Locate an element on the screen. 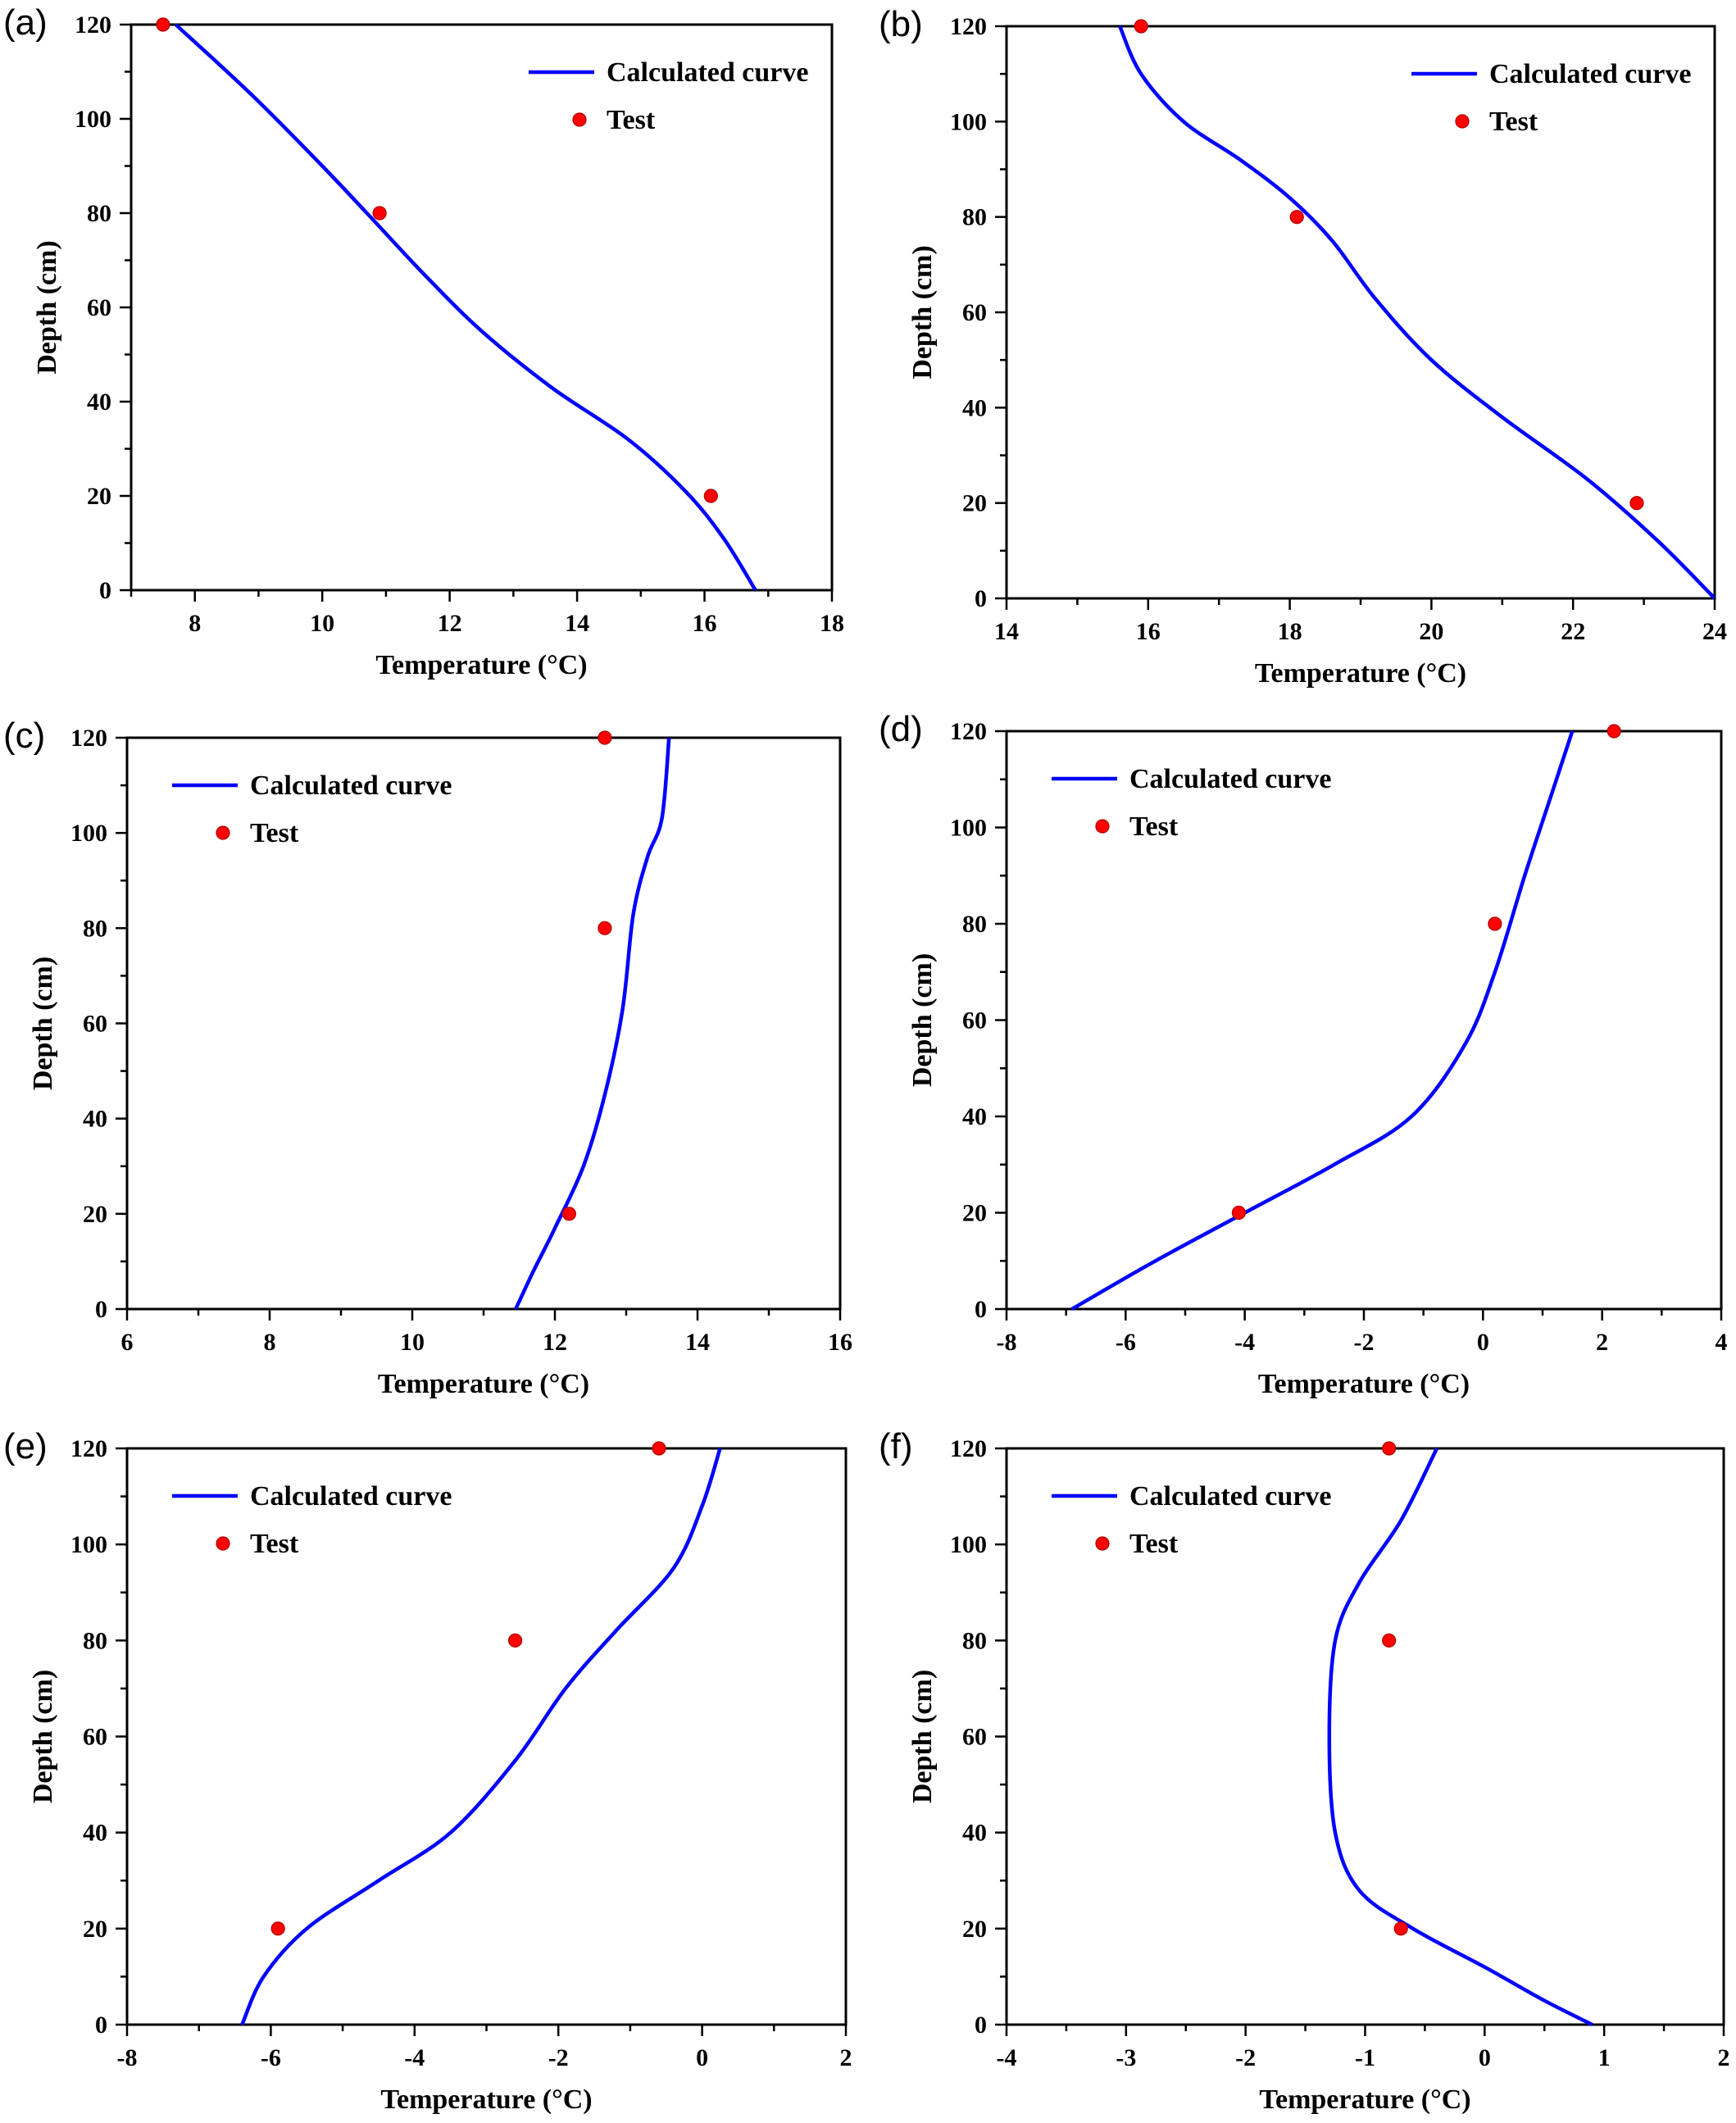 The width and height of the screenshot is (1736, 2123). x-tick-label: 10 is located at coordinates (322, 624).